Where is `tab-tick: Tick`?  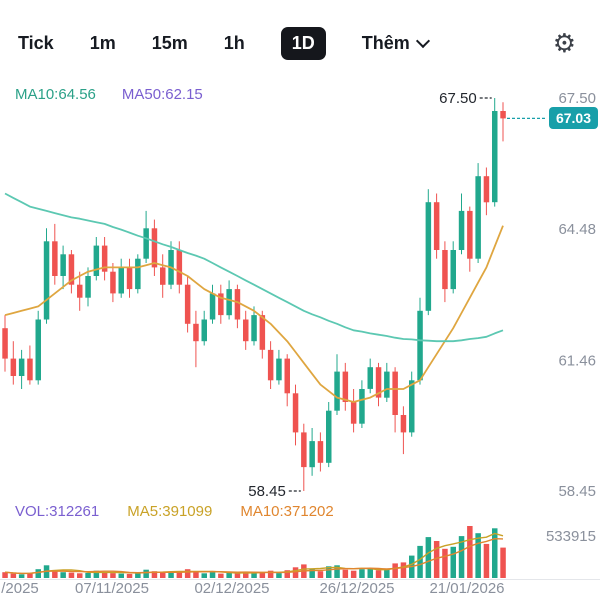
tab-tick: Tick is located at coordinates (36, 43).